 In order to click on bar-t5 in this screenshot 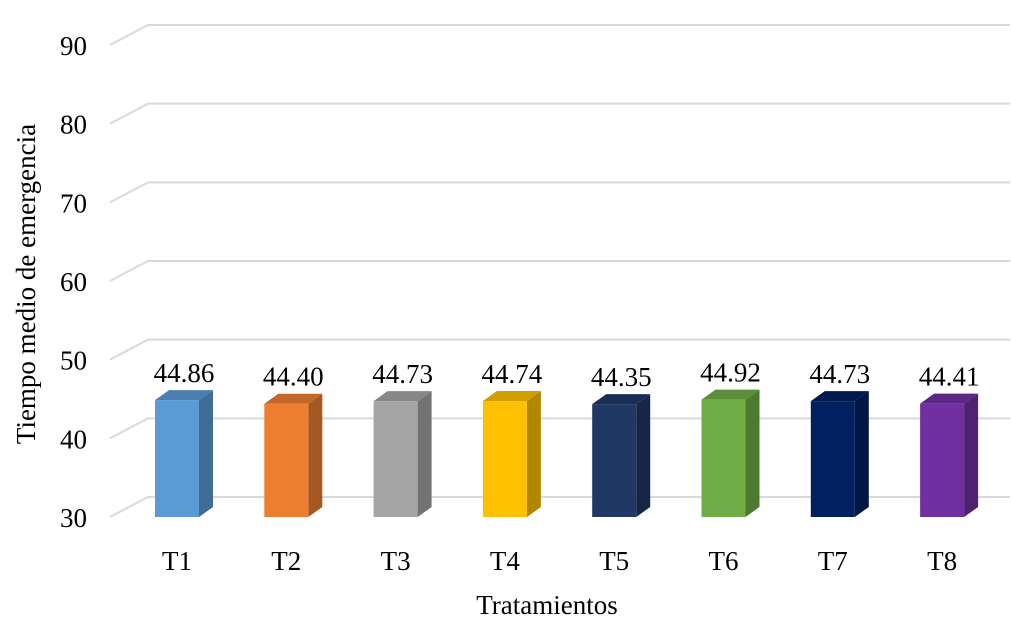, I will do `click(621, 455)`.